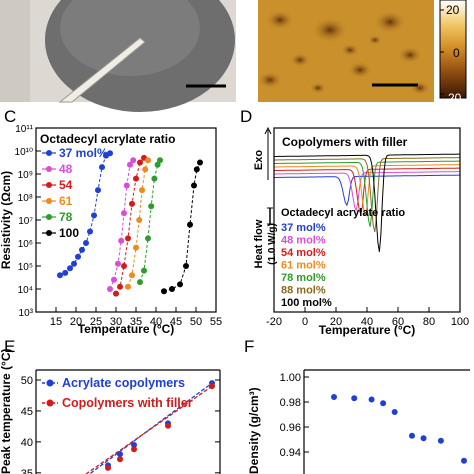  I want to click on chart-d-scale-label: (1.0 W/g), so click(272, 244).